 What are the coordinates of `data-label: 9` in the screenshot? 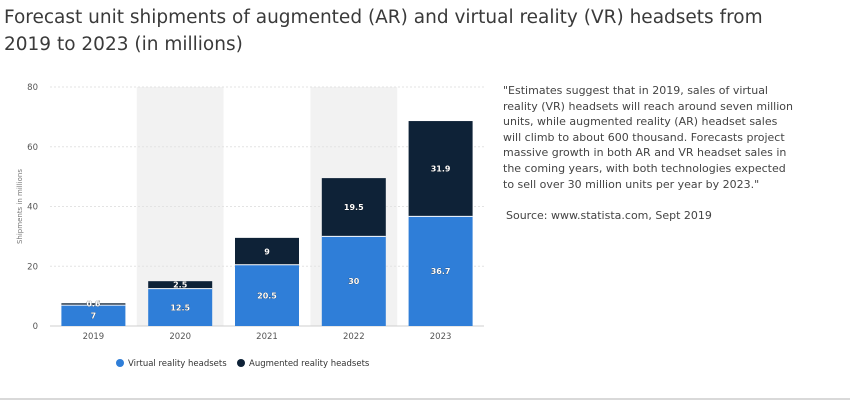 It's located at (267, 251).